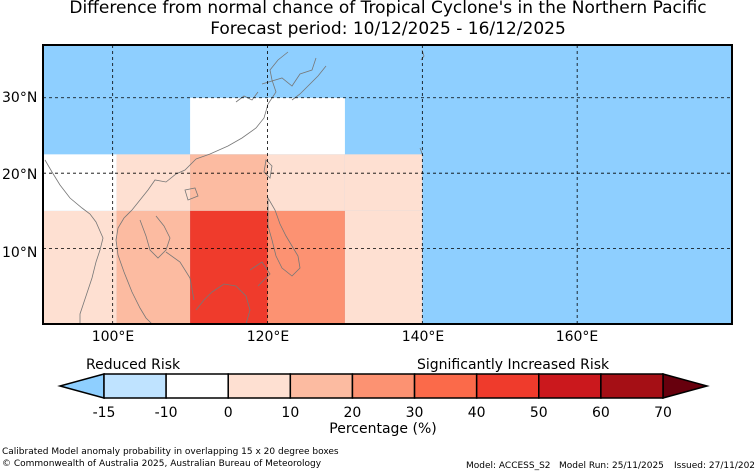  Describe the element at coordinates (611, 466) in the screenshot. I see `footer-model-run: Model Run: 25/11/2025` at that location.